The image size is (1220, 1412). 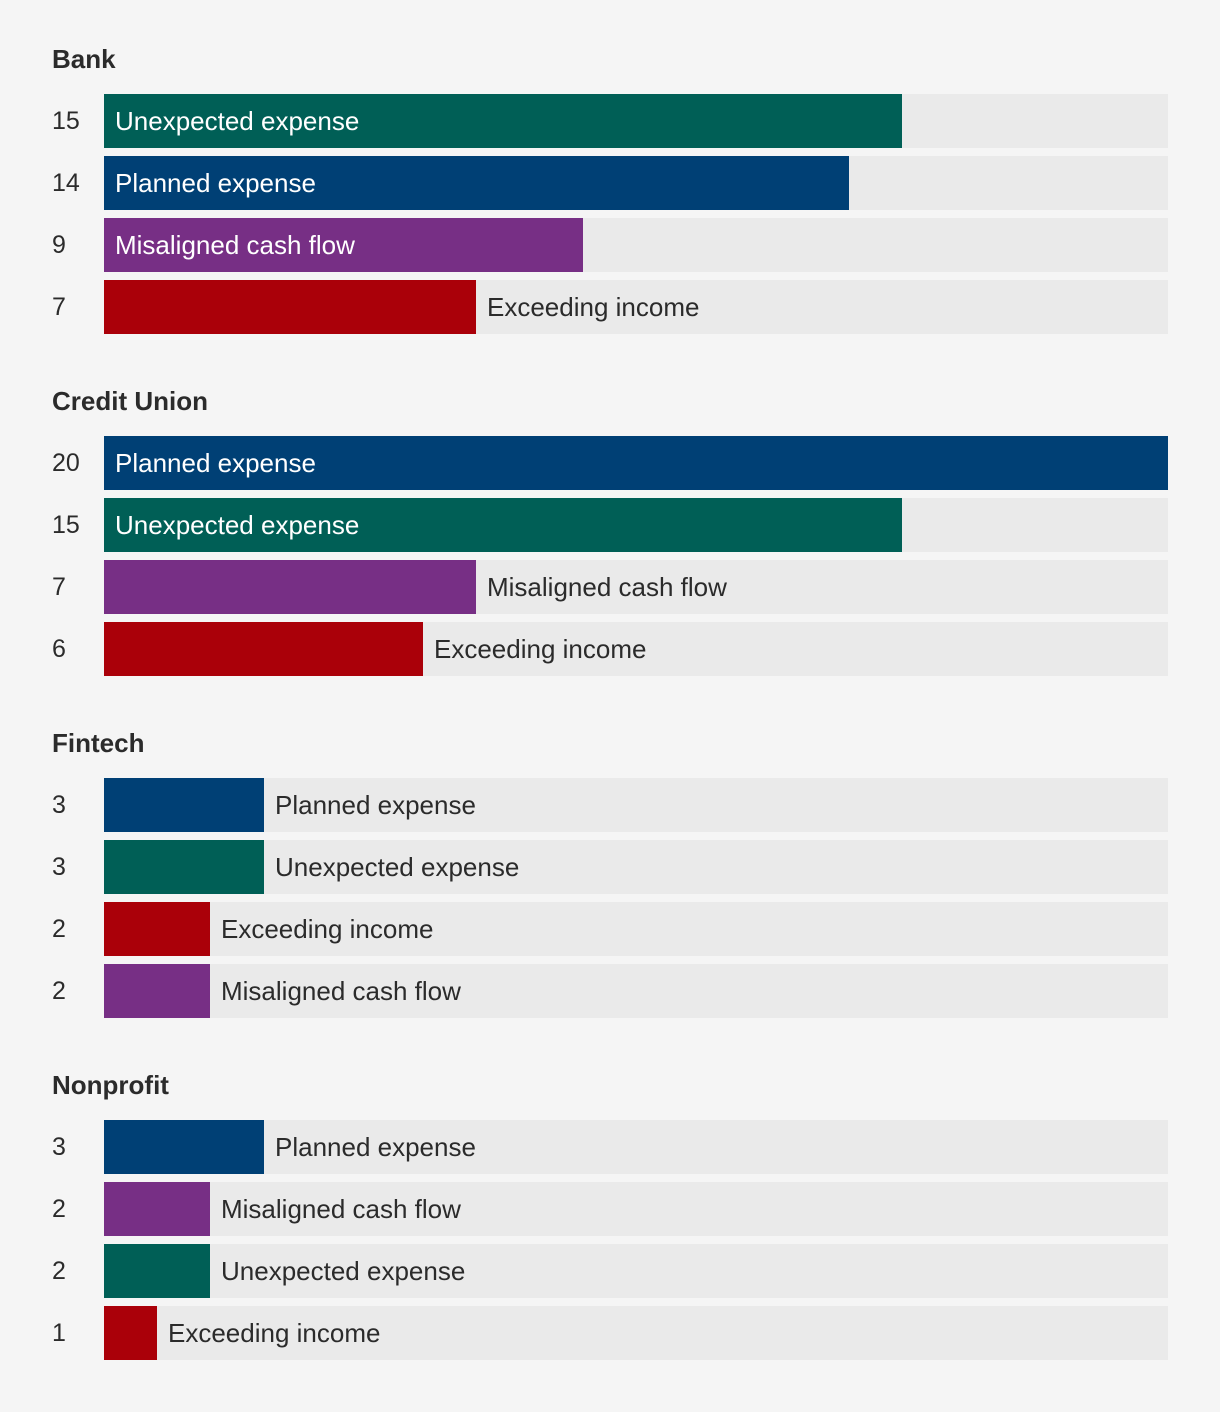 I want to click on bar-row: 7 Exceeding income, so click(x=610, y=307).